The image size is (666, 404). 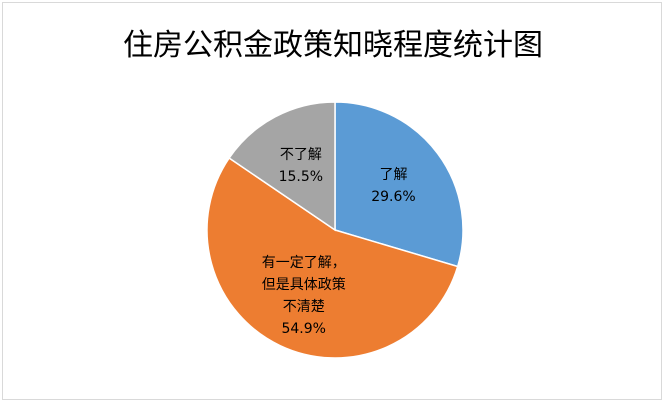 I want to click on value-label: 15.5%, so click(x=301, y=176).